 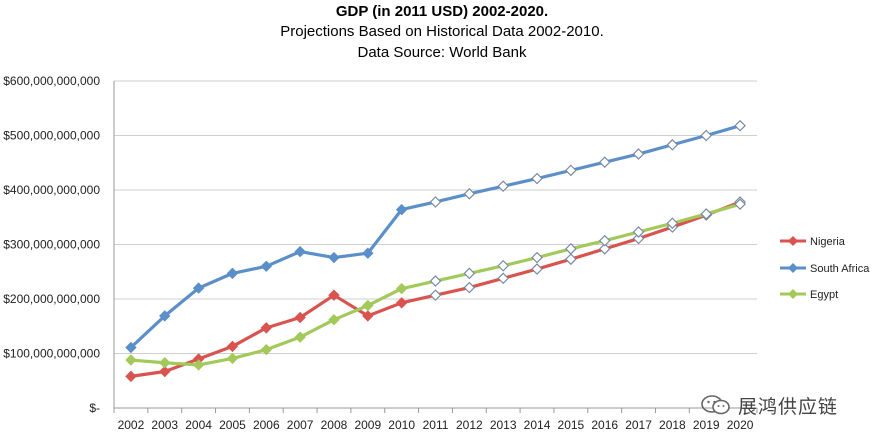 I want to click on legend-label: South Africa, so click(x=840, y=269).